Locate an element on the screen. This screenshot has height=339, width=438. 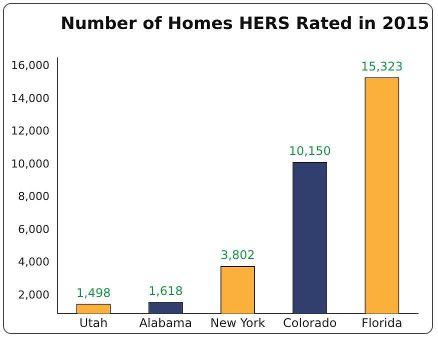
x-tick-label: New York is located at coordinates (238, 323).